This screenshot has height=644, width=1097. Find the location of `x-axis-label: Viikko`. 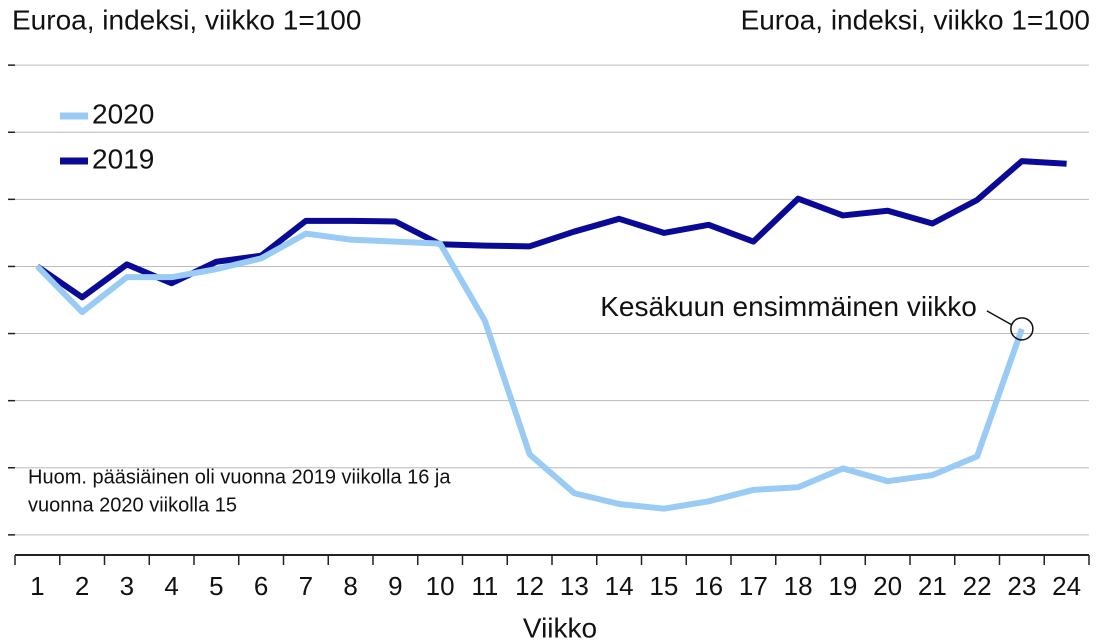

x-axis-label: Viikko is located at coordinates (560, 627).